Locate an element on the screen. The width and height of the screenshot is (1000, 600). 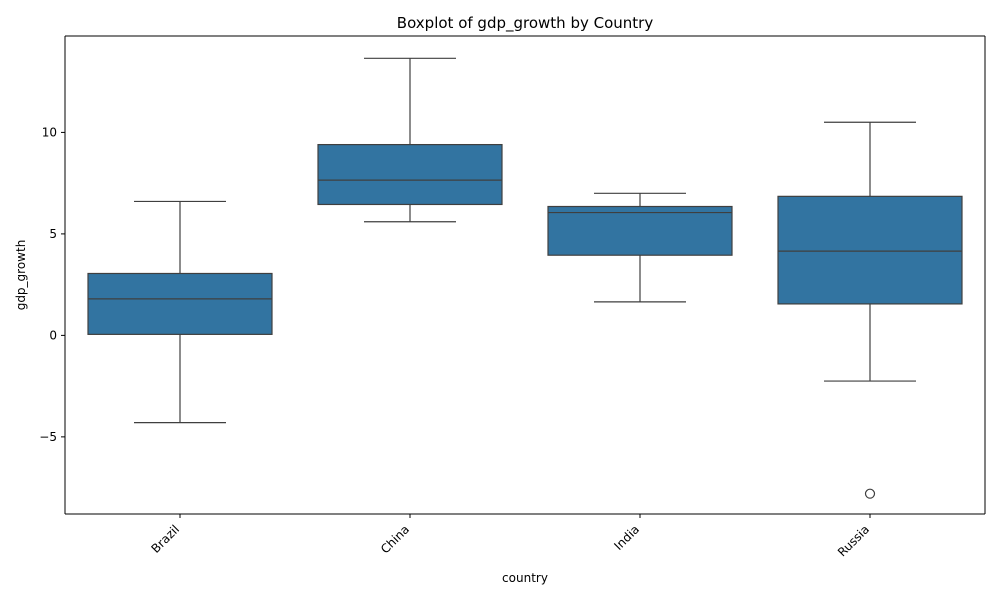
box-india is located at coordinates (640, 230).